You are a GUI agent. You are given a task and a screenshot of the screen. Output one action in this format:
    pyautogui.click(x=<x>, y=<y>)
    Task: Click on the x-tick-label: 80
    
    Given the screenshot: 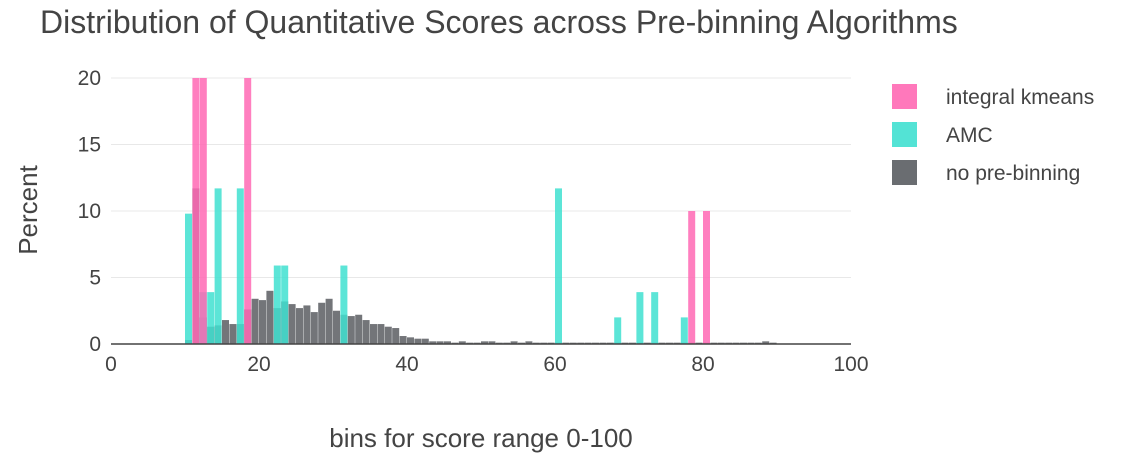 What is the action you would take?
    pyautogui.click(x=702, y=364)
    